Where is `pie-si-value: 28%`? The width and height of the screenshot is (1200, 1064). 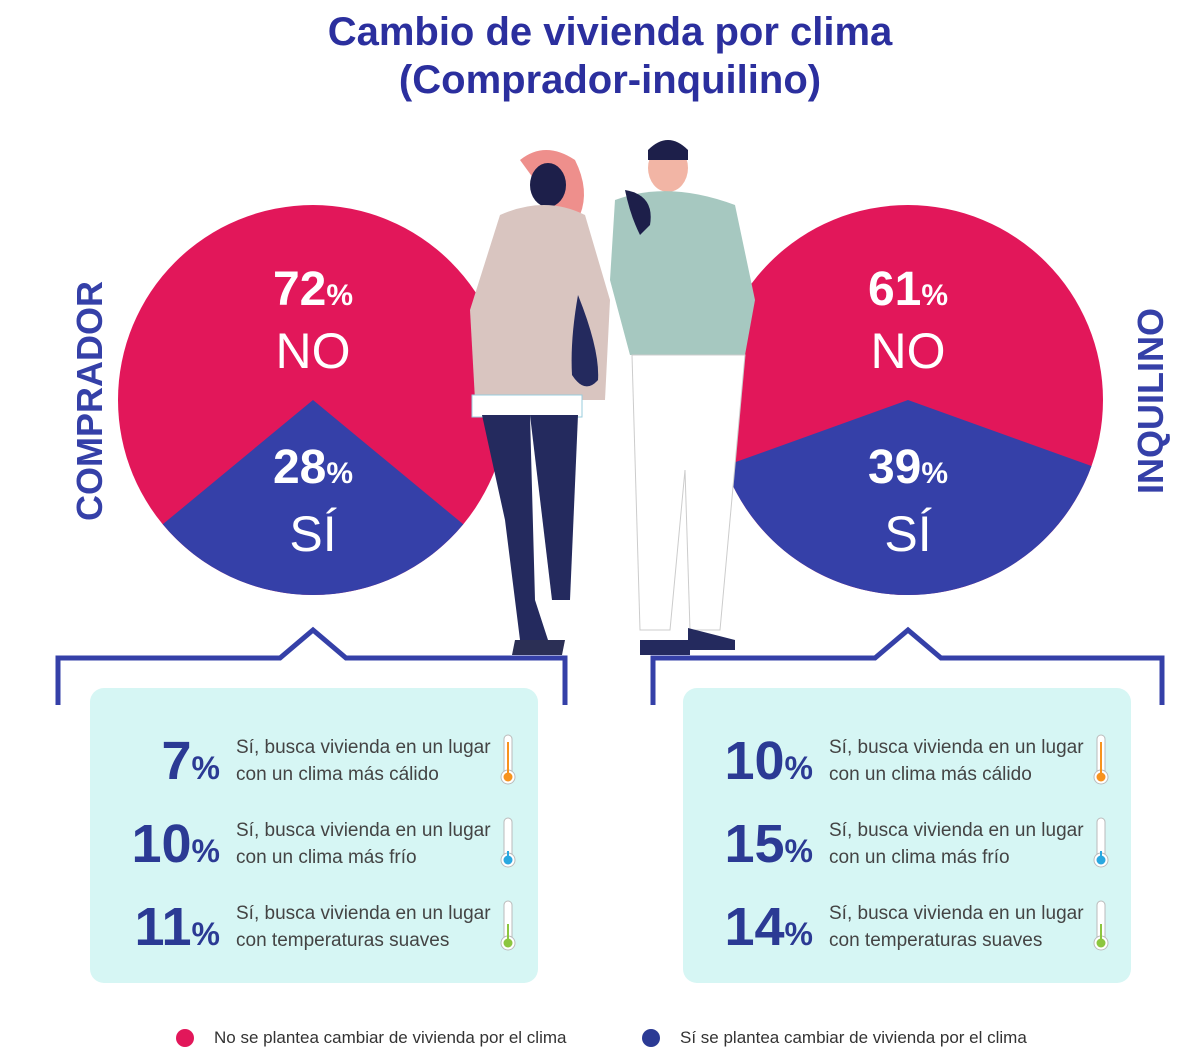 pie-si-value: 28% is located at coordinates (313, 467).